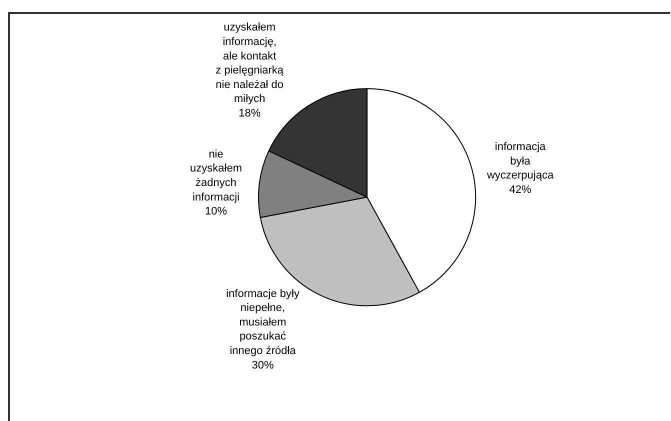 The width and height of the screenshot is (671, 421). Describe the element at coordinates (216, 176) in the screenshot. I see `slice-label: nie uzyskałem żadnych informacji` at that location.